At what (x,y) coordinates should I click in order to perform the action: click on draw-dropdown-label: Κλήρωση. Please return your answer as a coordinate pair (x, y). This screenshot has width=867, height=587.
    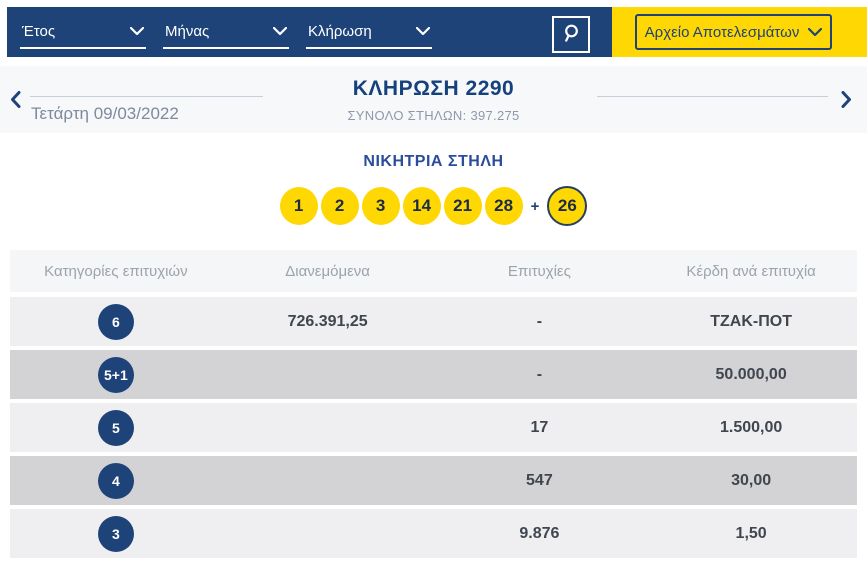
    Looking at the image, I should click on (340, 31).